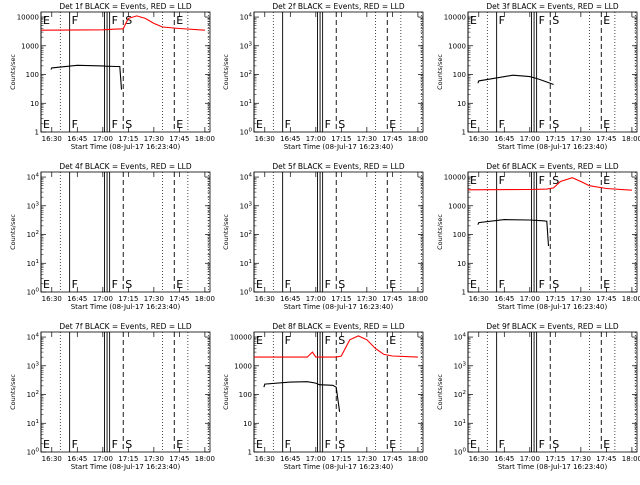 The width and height of the screenshot is (640, 485). What do you see at coordinates (179, 20) in the screenshot?
I see `event-marker-label-top: E` at bounding box center [179, 20].